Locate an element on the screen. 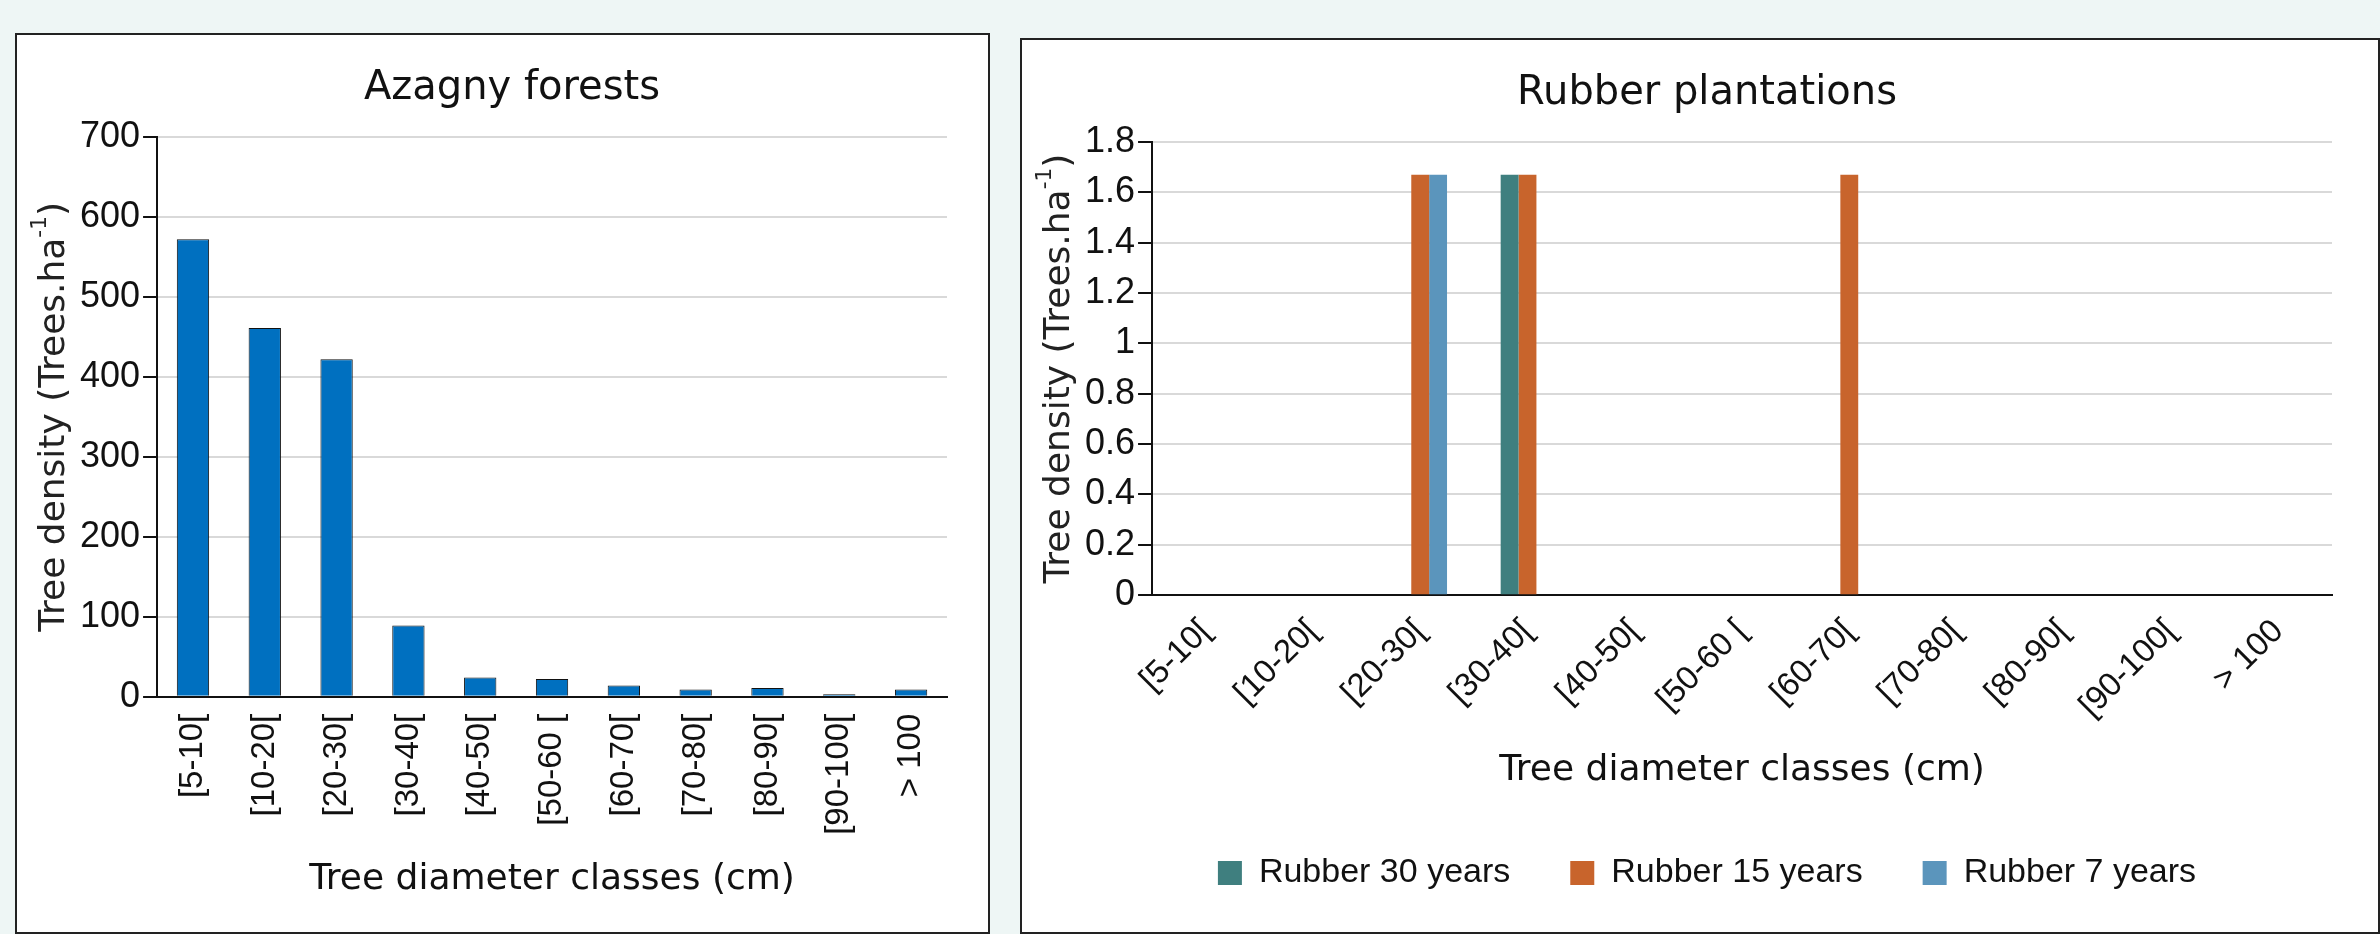 Image resolution: width=2380 pixels, height=934 pixels. y-tick-label: 100 is located at coordinates (110, 614).